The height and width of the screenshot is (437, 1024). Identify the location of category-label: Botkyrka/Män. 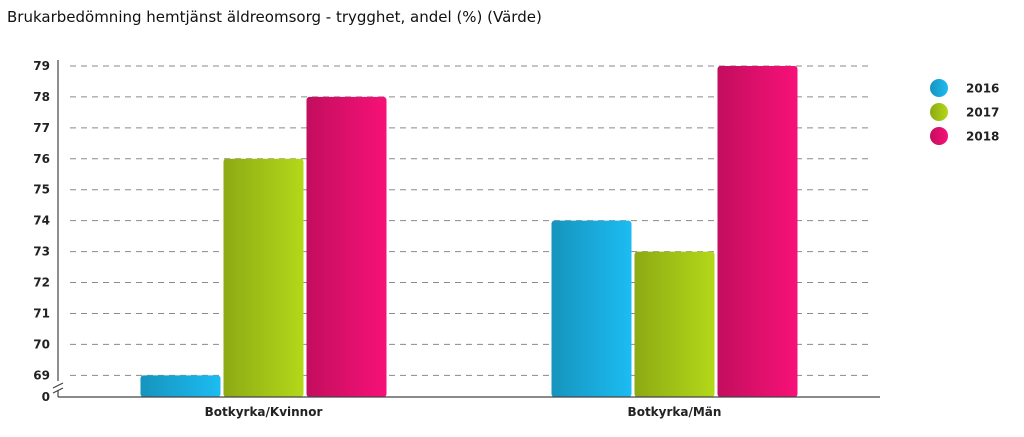
(675, 412).